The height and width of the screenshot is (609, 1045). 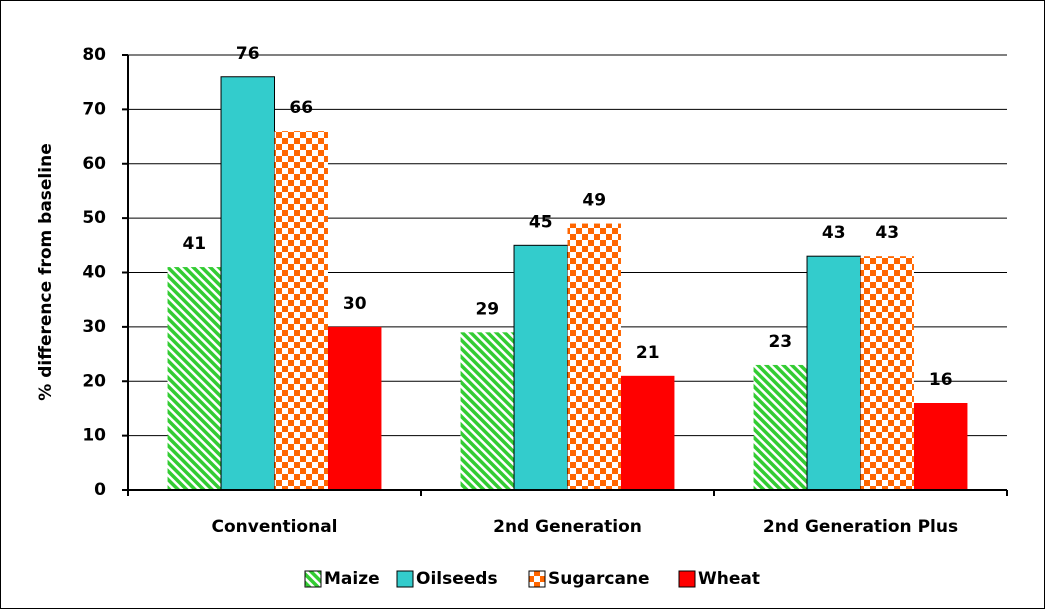 What do you see at coordinates (94, 109) in the screenshot?
I see `y-tick-label: 70` at bounding box center [94, 109].